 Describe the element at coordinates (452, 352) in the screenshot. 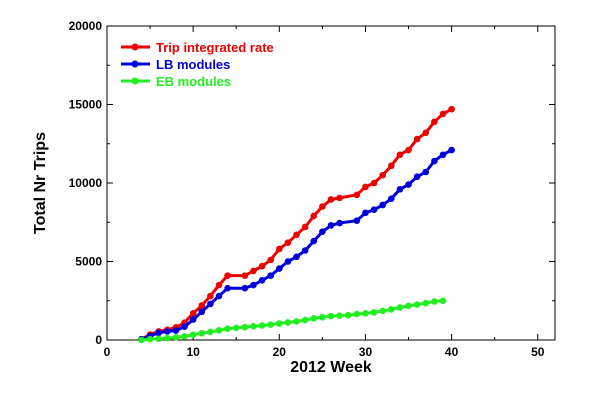

I see `x-tick-label: 40` at that location.